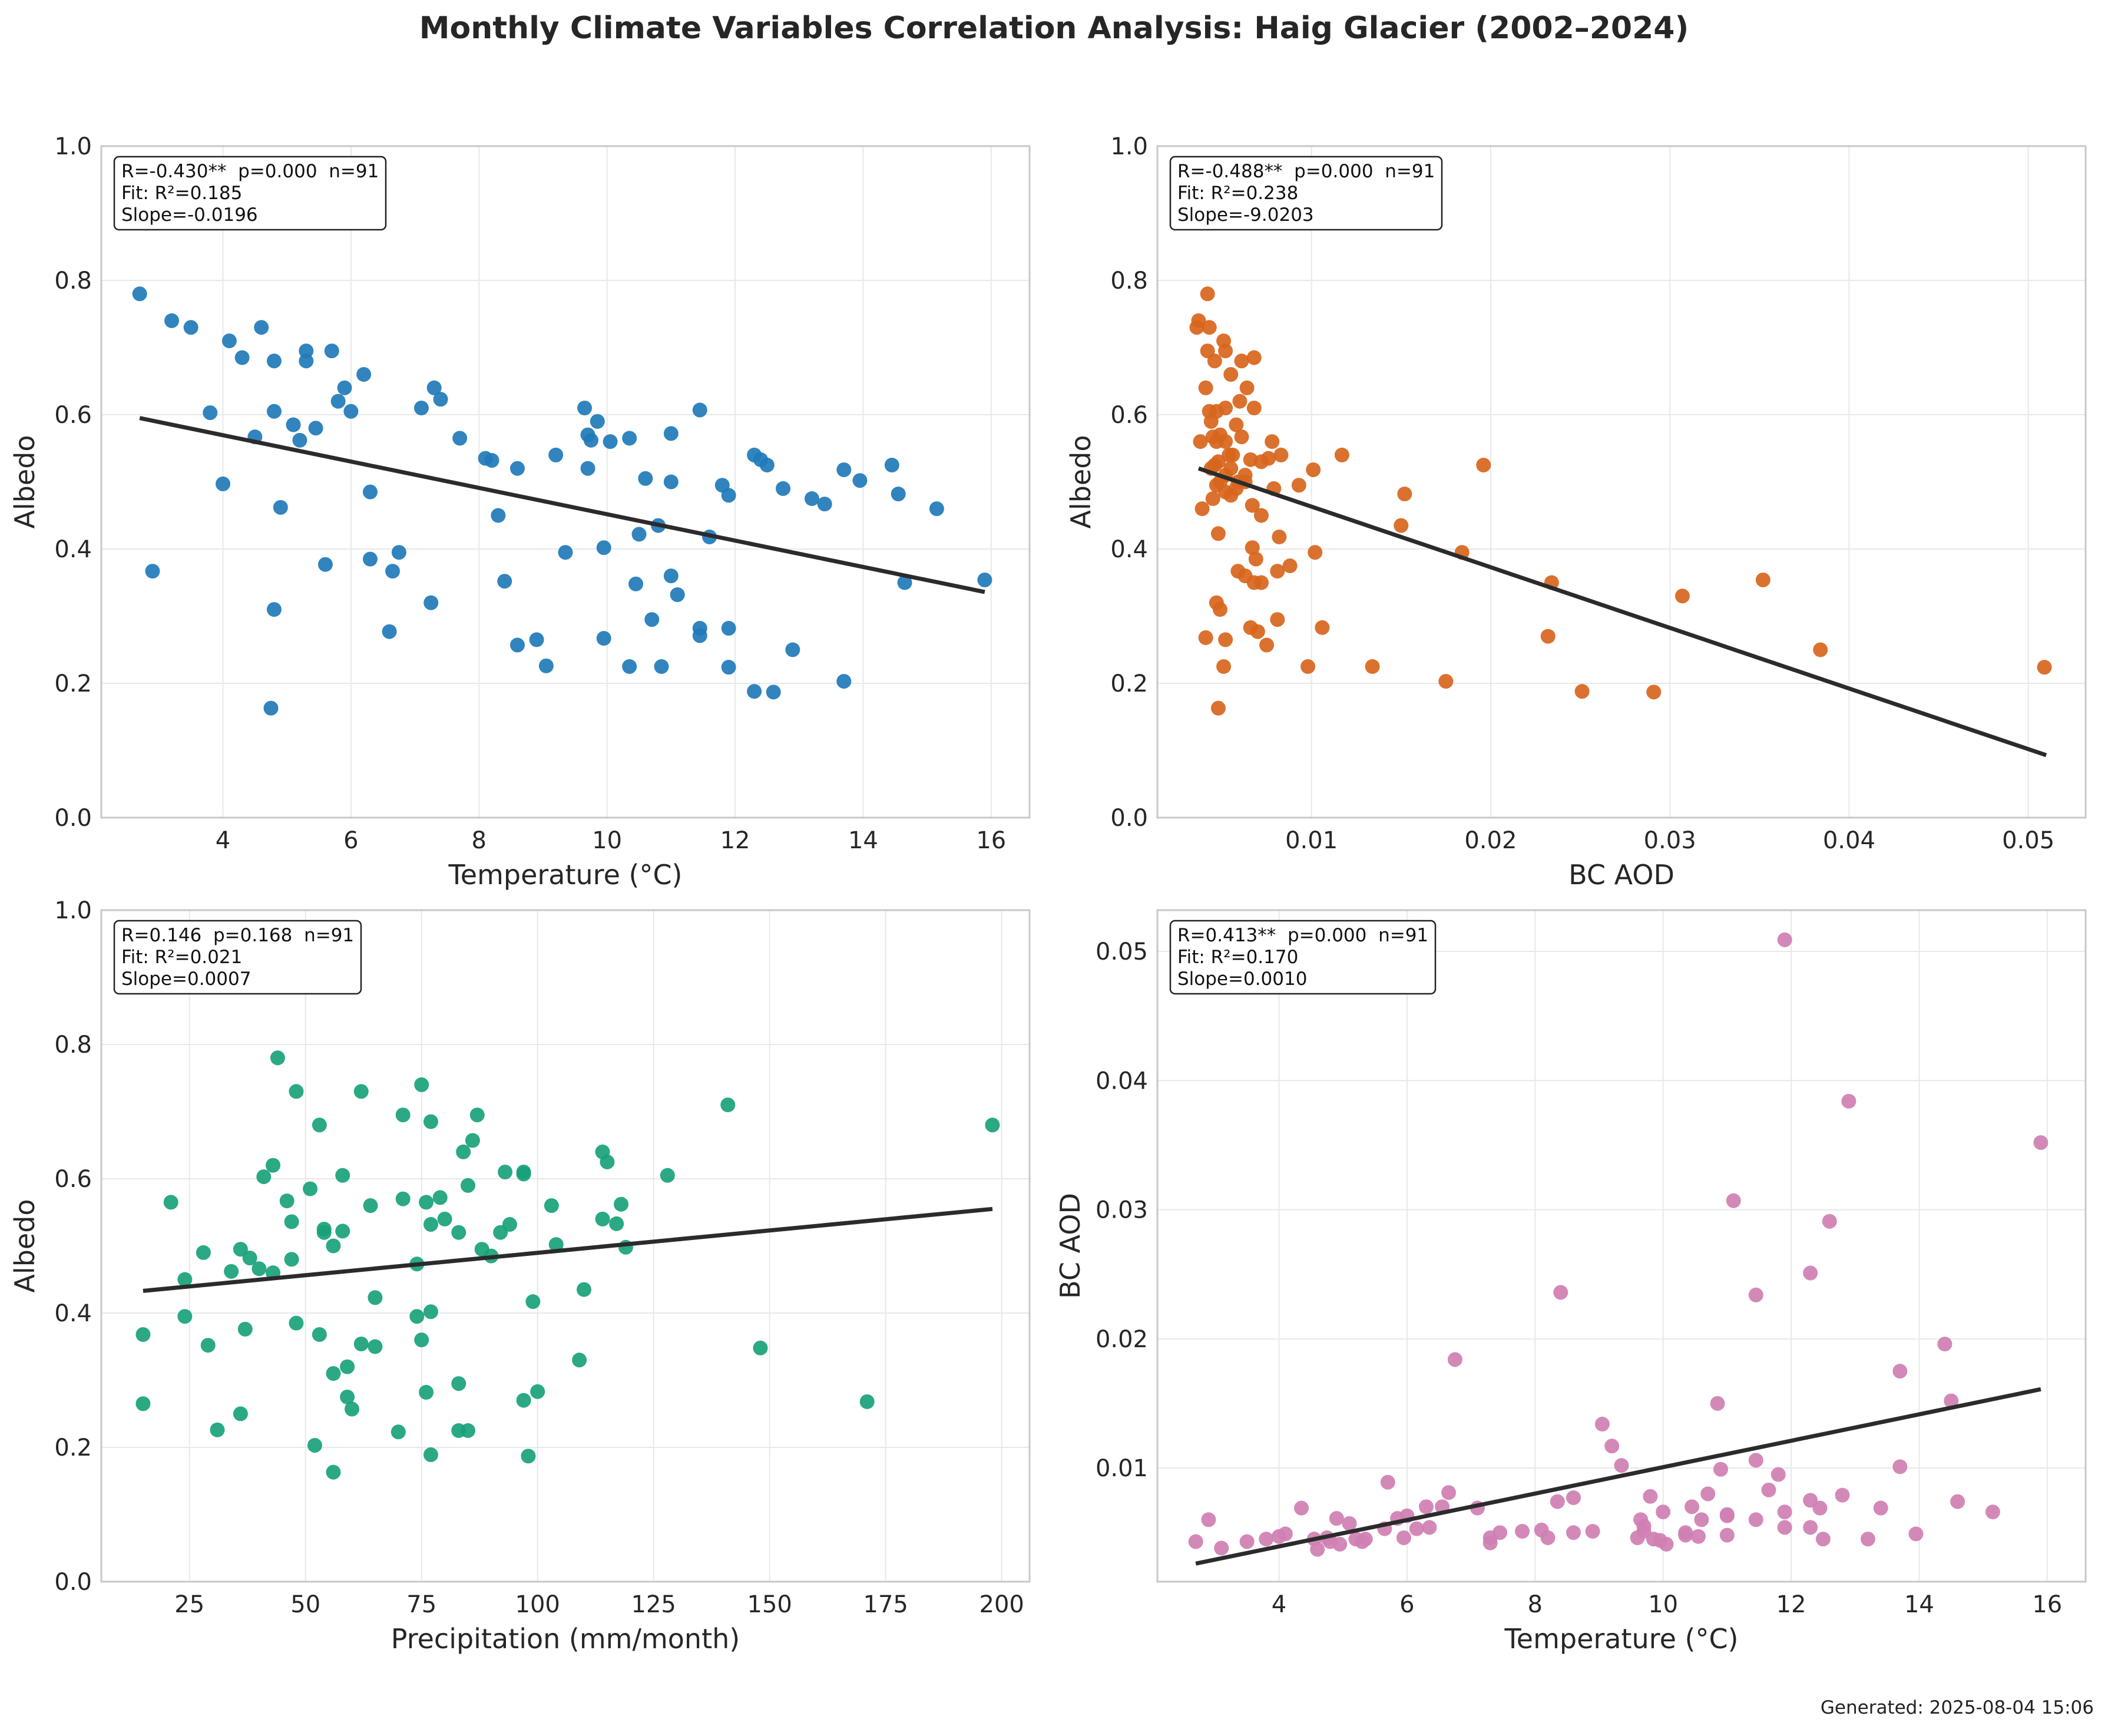  Describe the element at coordinates (421, 1604) in the screenshot. I see `x-tick-label: 75` at that location.